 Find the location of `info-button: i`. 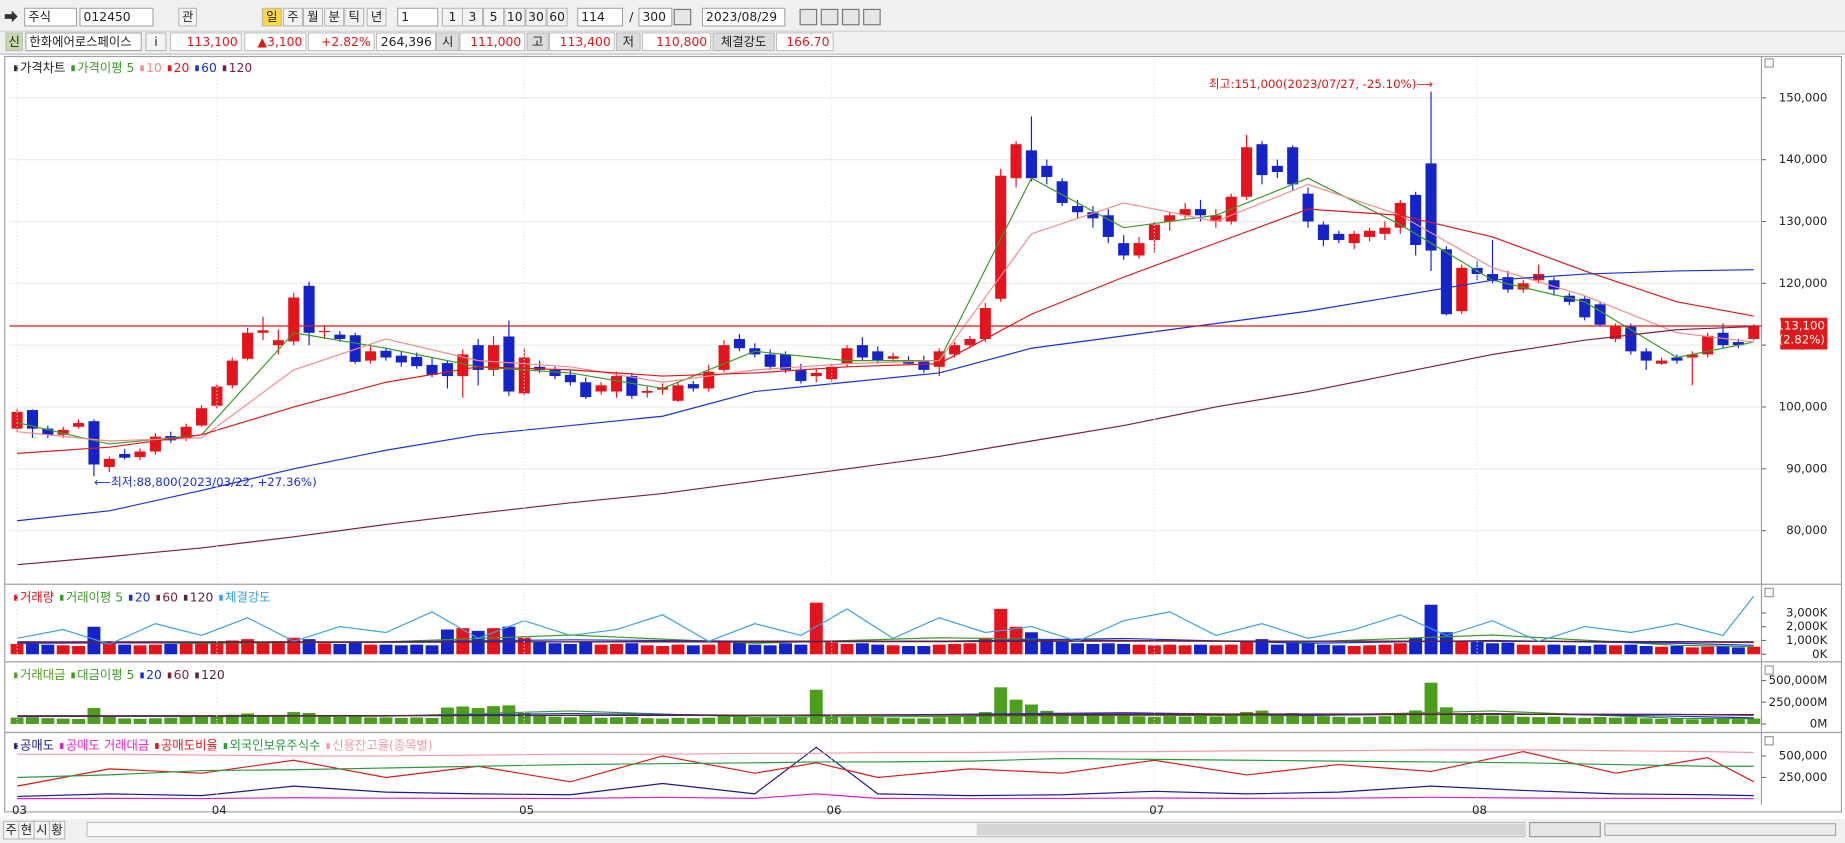

info-button: i is located at coordinates (155, 42).